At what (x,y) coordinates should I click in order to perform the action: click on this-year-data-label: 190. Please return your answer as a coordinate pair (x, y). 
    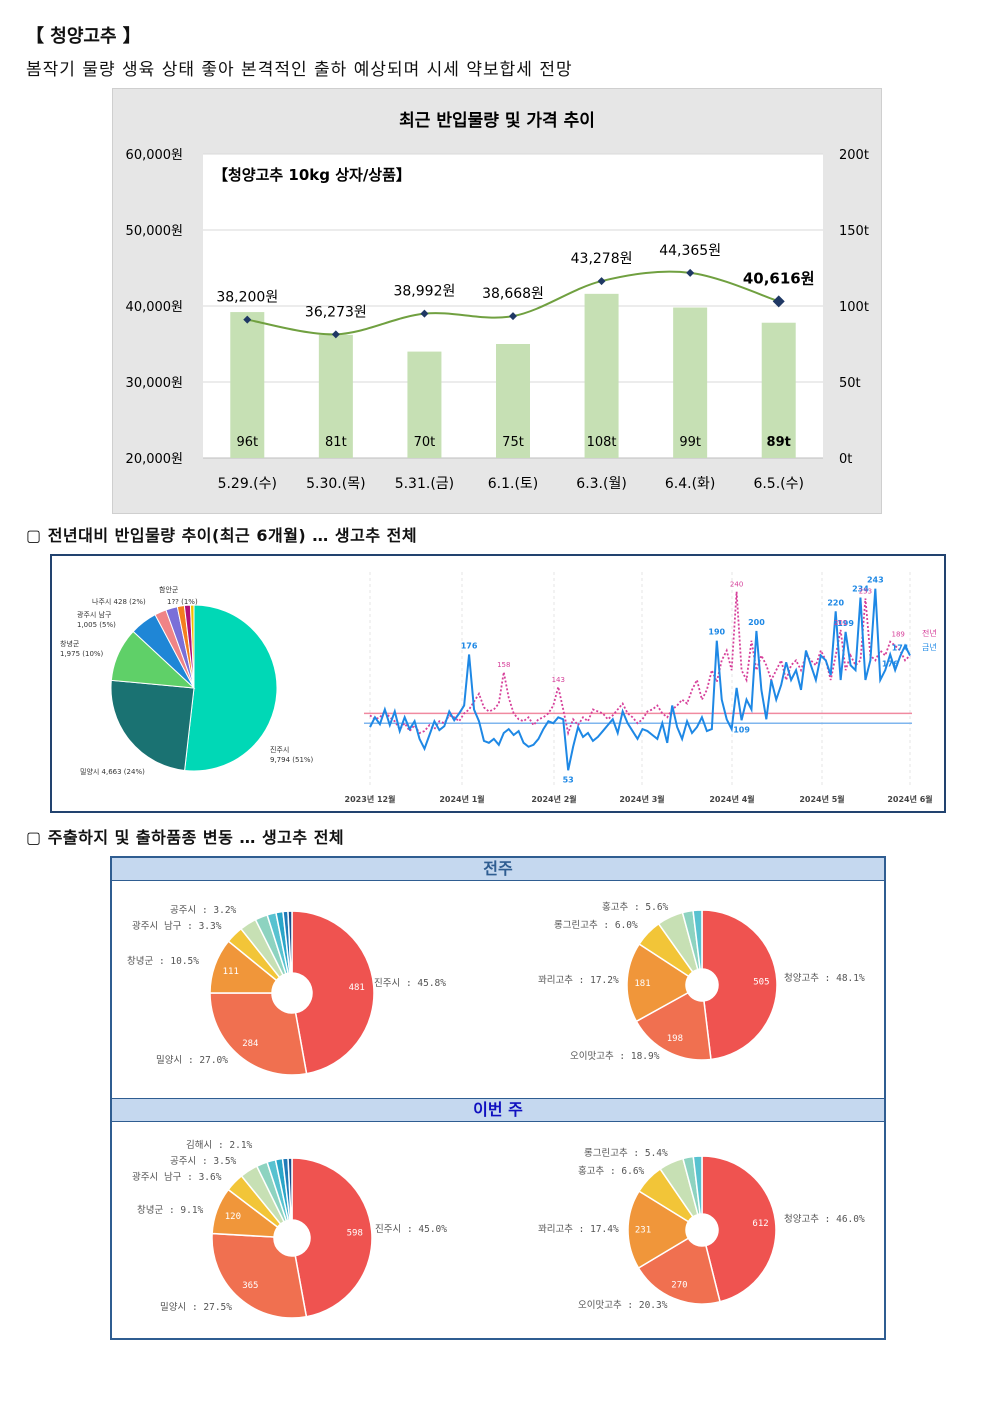
    Looking at the image, I should click on (716, 632).